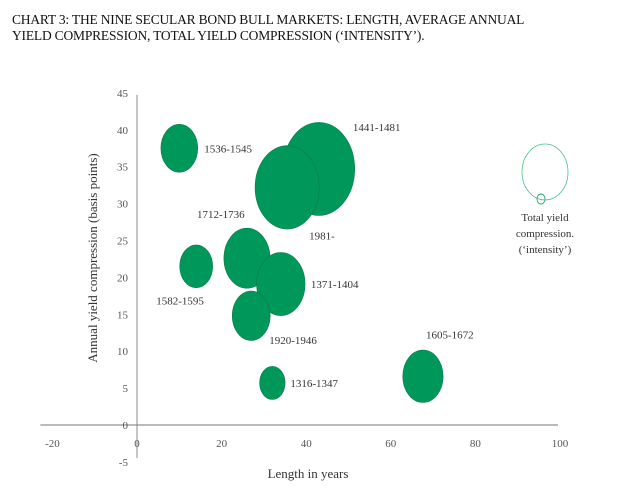  Describe the element at coordinates (293, 341) in the screenshot. I see `bubble-label: 1920-1946` at that location.